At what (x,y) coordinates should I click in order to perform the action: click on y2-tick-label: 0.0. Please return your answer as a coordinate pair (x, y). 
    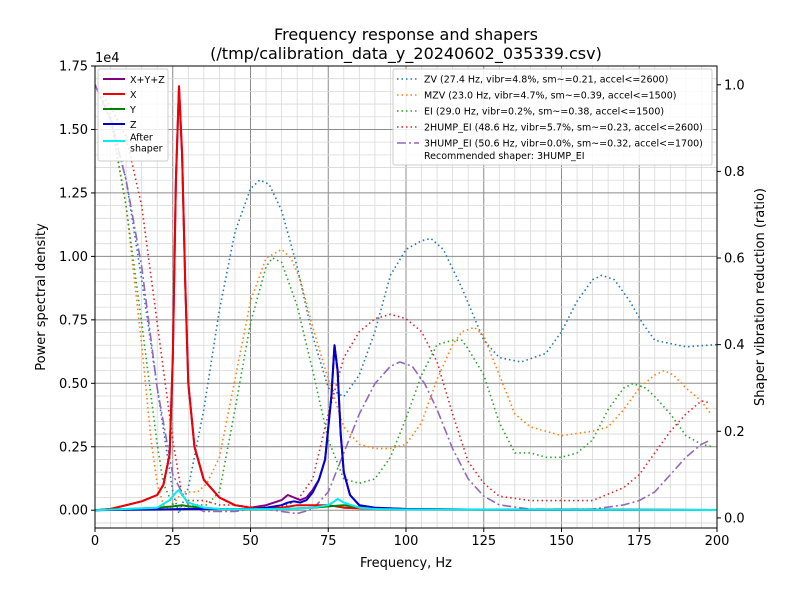
    Looking at the image, I should click on (734, 518).